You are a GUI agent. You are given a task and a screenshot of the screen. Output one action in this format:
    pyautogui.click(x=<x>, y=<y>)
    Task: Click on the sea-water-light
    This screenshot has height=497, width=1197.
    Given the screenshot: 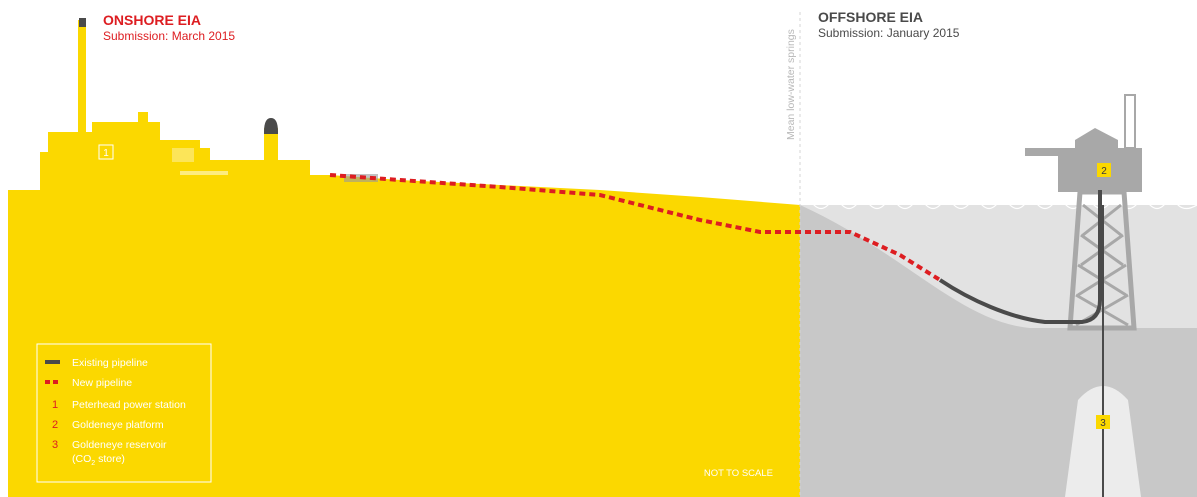 What is the action you would take?
    pyautogui.click(x=998, y=266)
    